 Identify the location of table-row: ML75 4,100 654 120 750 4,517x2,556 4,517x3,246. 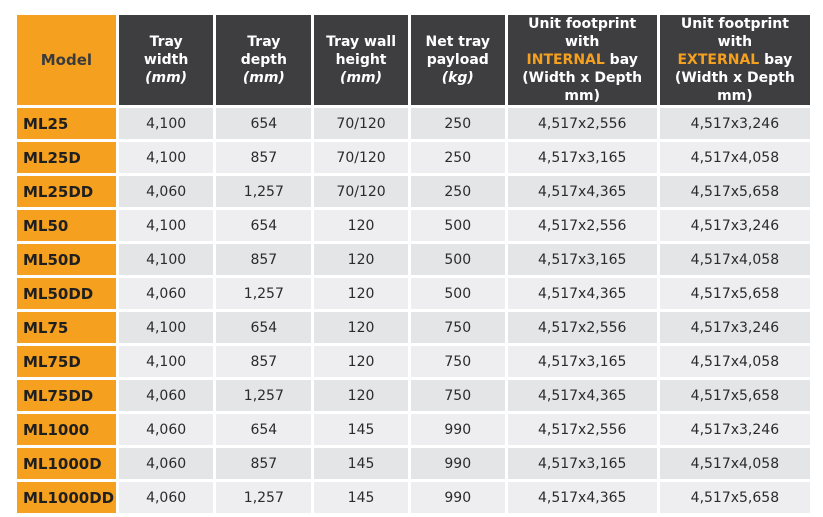
(413, 327).